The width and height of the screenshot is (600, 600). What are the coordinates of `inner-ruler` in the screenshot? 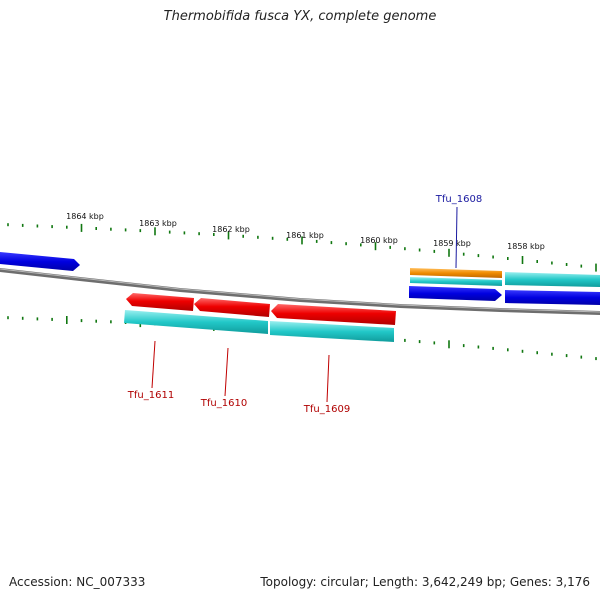 It's located at (302, 338).